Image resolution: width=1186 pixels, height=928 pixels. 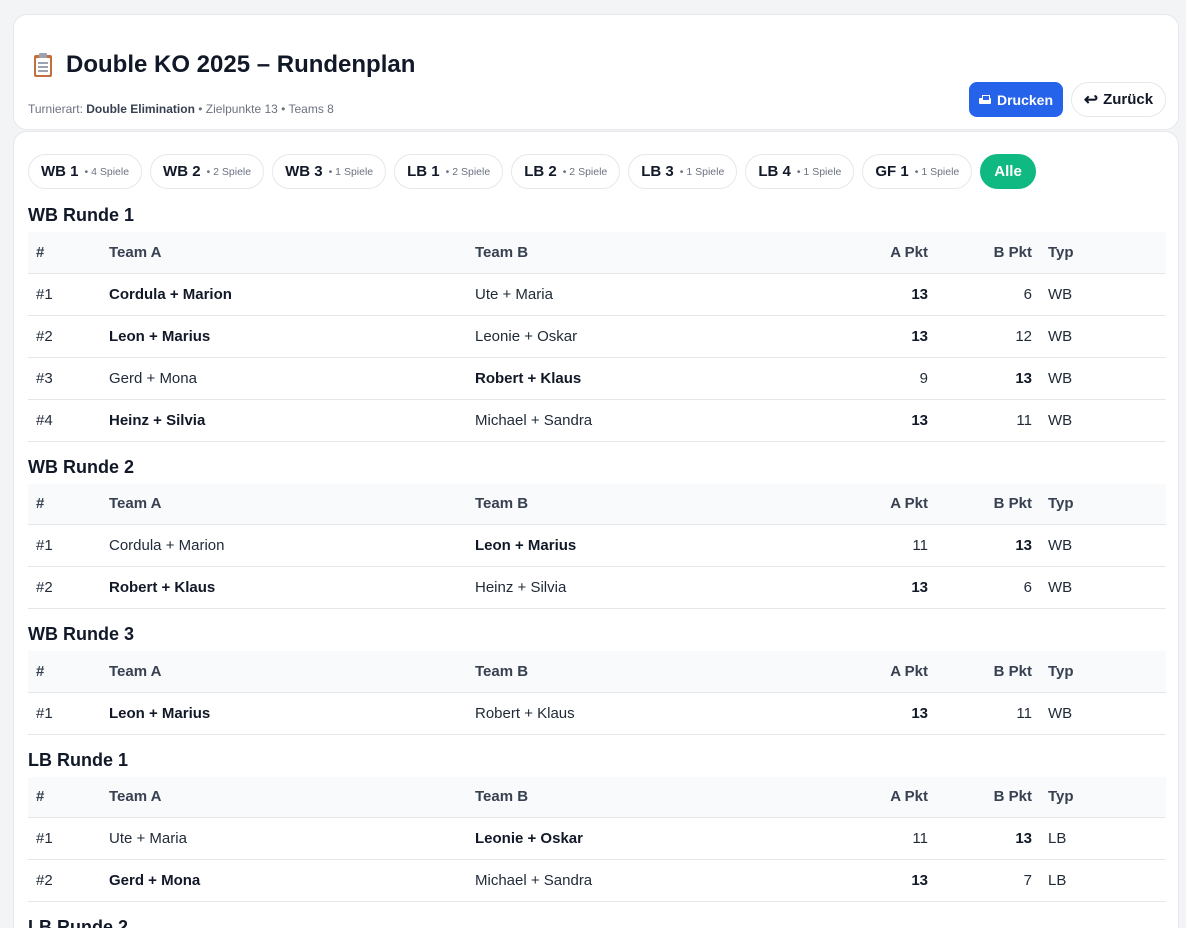 I want to click on chip-label: LB 1, so click(x=423, y=171).